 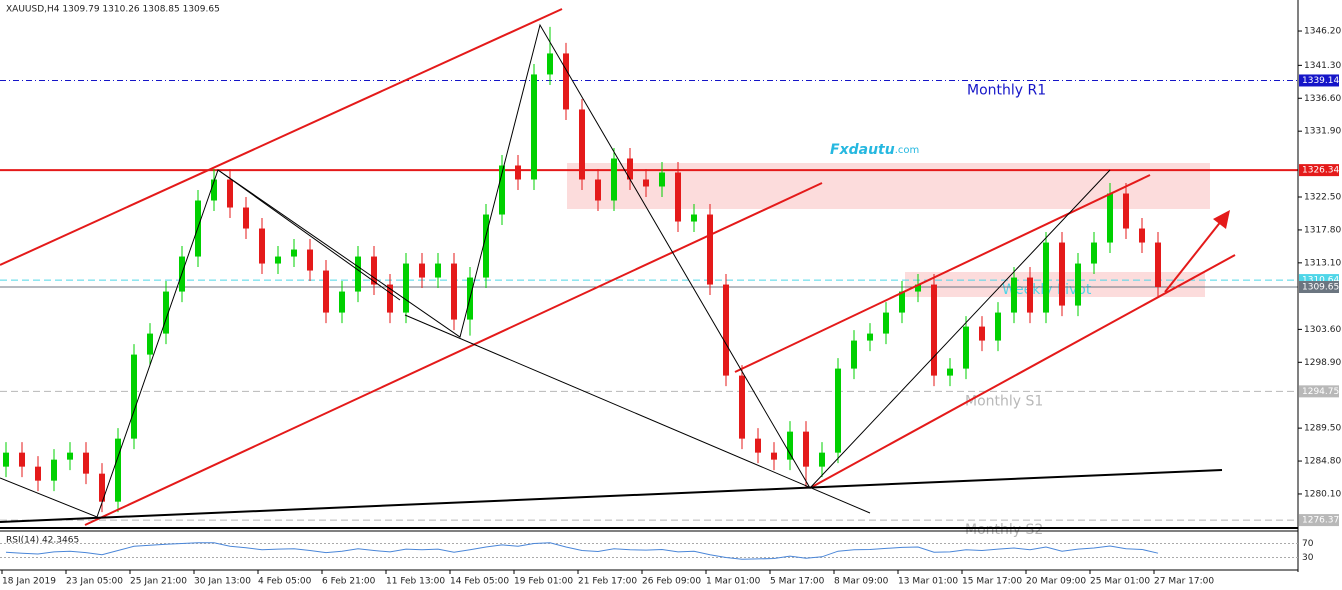 What do you see at coordinates (285, 582) in the screenshot?
I see `x-tick-label: 4 Feb 05:00` at bounding box center [285, 582].